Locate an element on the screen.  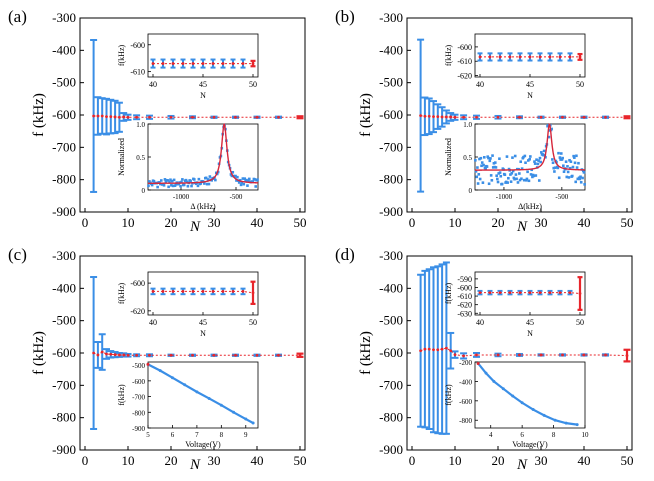
inset-bottom-start-point is located at coordinates (478, 363).